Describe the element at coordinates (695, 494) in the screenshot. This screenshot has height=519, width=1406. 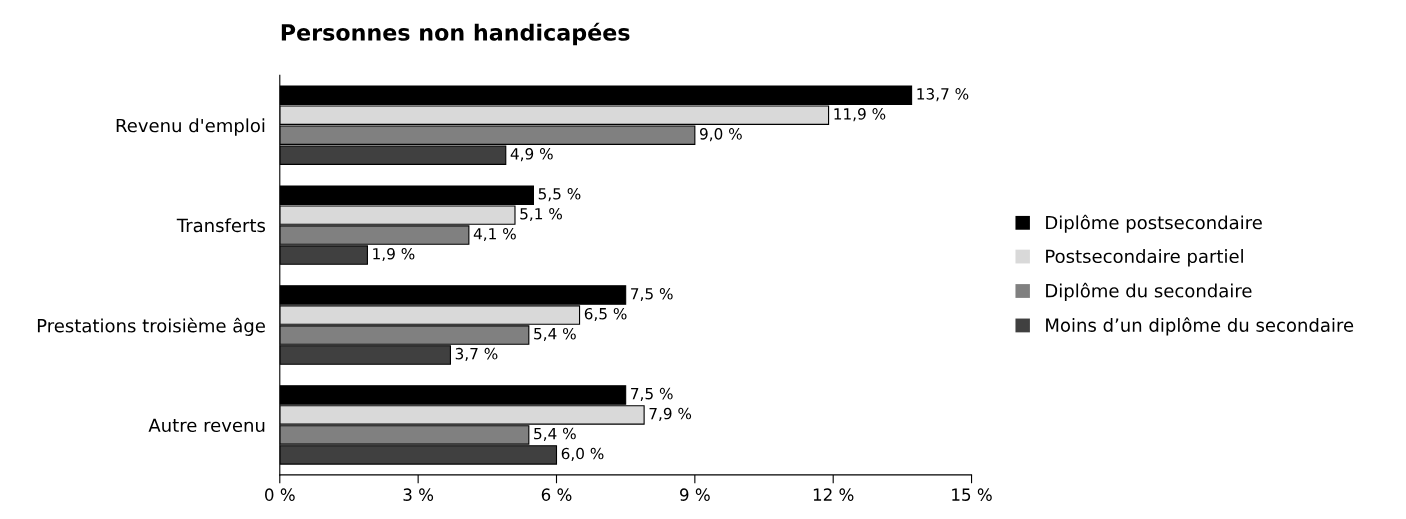
I see `x-tick-label: 9 %` at that location.